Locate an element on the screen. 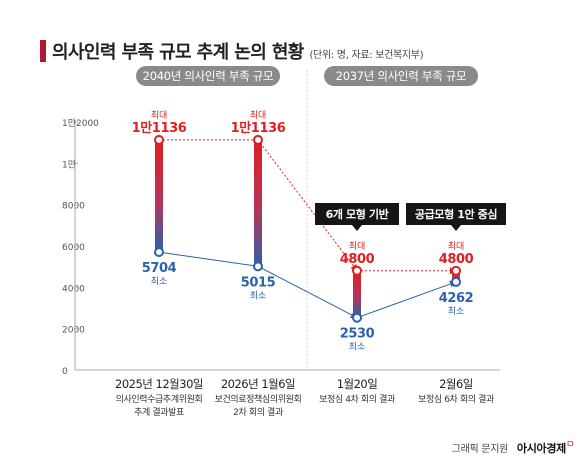  min-value-label: 5015 is located at coordinates (258, 282).